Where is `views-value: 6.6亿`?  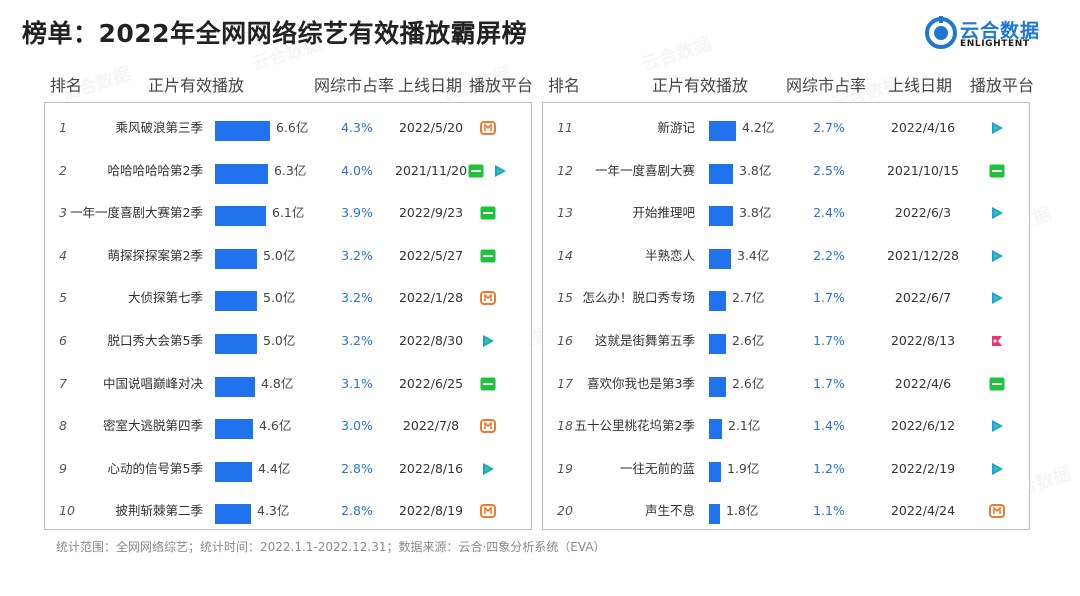 views-value: 6.6亿 is located at coordinates (292, 127).